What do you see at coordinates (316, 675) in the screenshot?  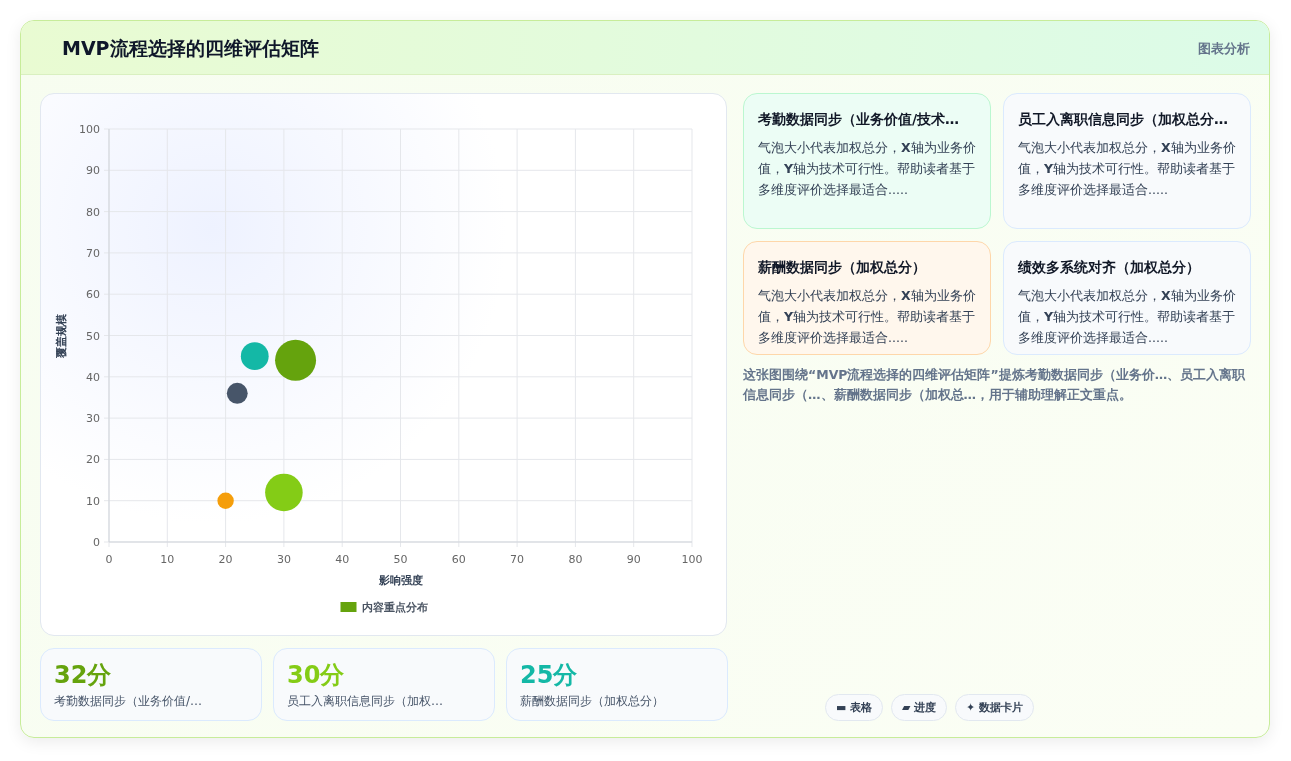 I see `text: 30分` at bounding box center [316, 675].